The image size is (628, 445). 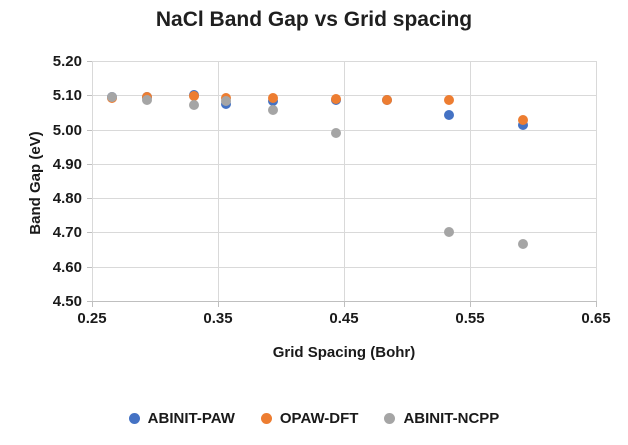 I want to click on chart-title: NaCl Band Gap vs Grid spacing, so click(x=314, y=19).